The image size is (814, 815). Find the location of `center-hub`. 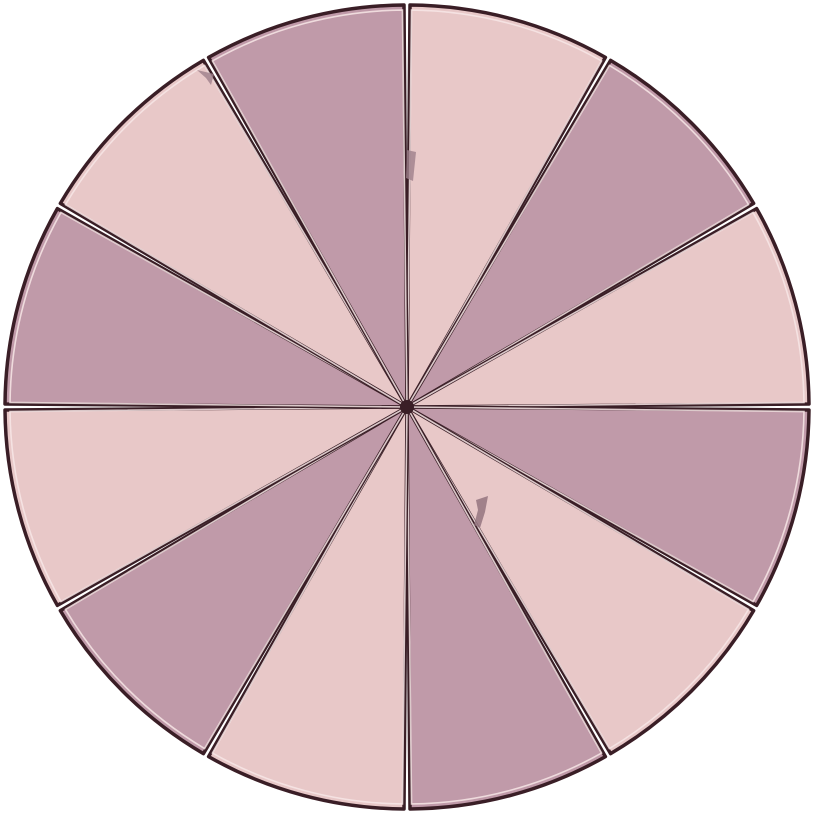

center-hub is located at coordinates (407, 407).